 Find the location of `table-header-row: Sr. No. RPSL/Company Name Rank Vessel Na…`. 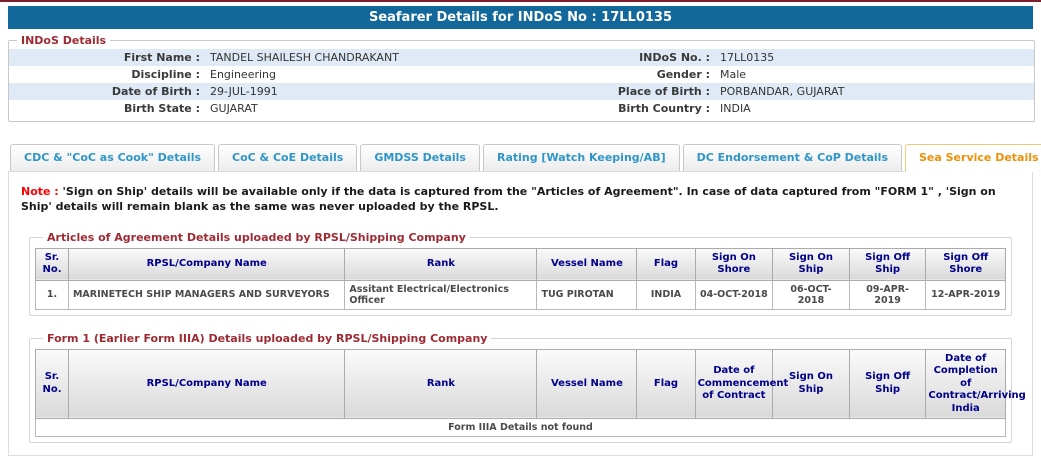

table-header-row: Sr. No. RPSL/Company Name Rank Vessel Na… is located at coordinates (520, 264).